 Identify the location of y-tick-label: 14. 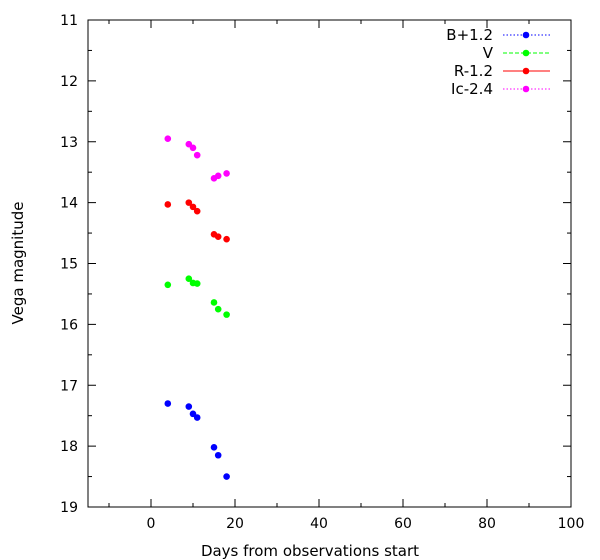
(69, 204).